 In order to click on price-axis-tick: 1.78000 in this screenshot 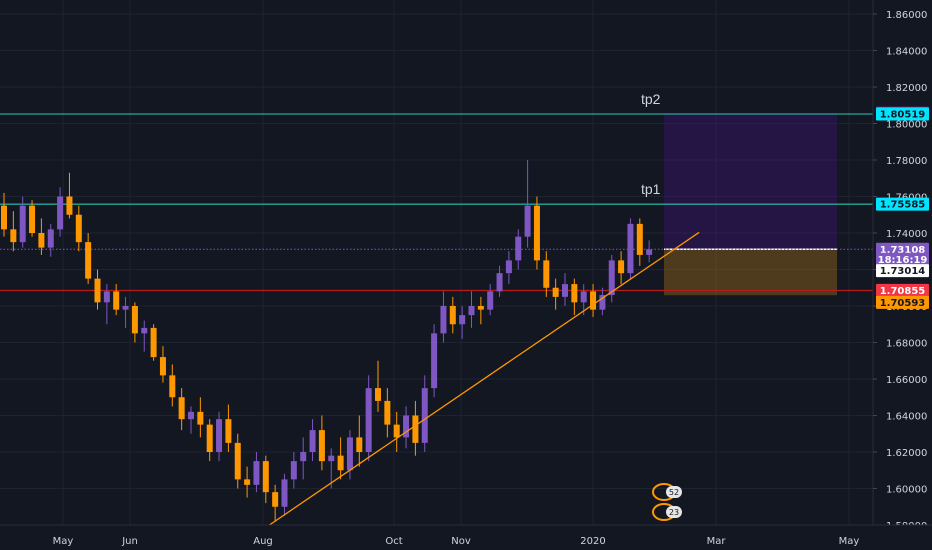, I will do `click(906, 161)`.